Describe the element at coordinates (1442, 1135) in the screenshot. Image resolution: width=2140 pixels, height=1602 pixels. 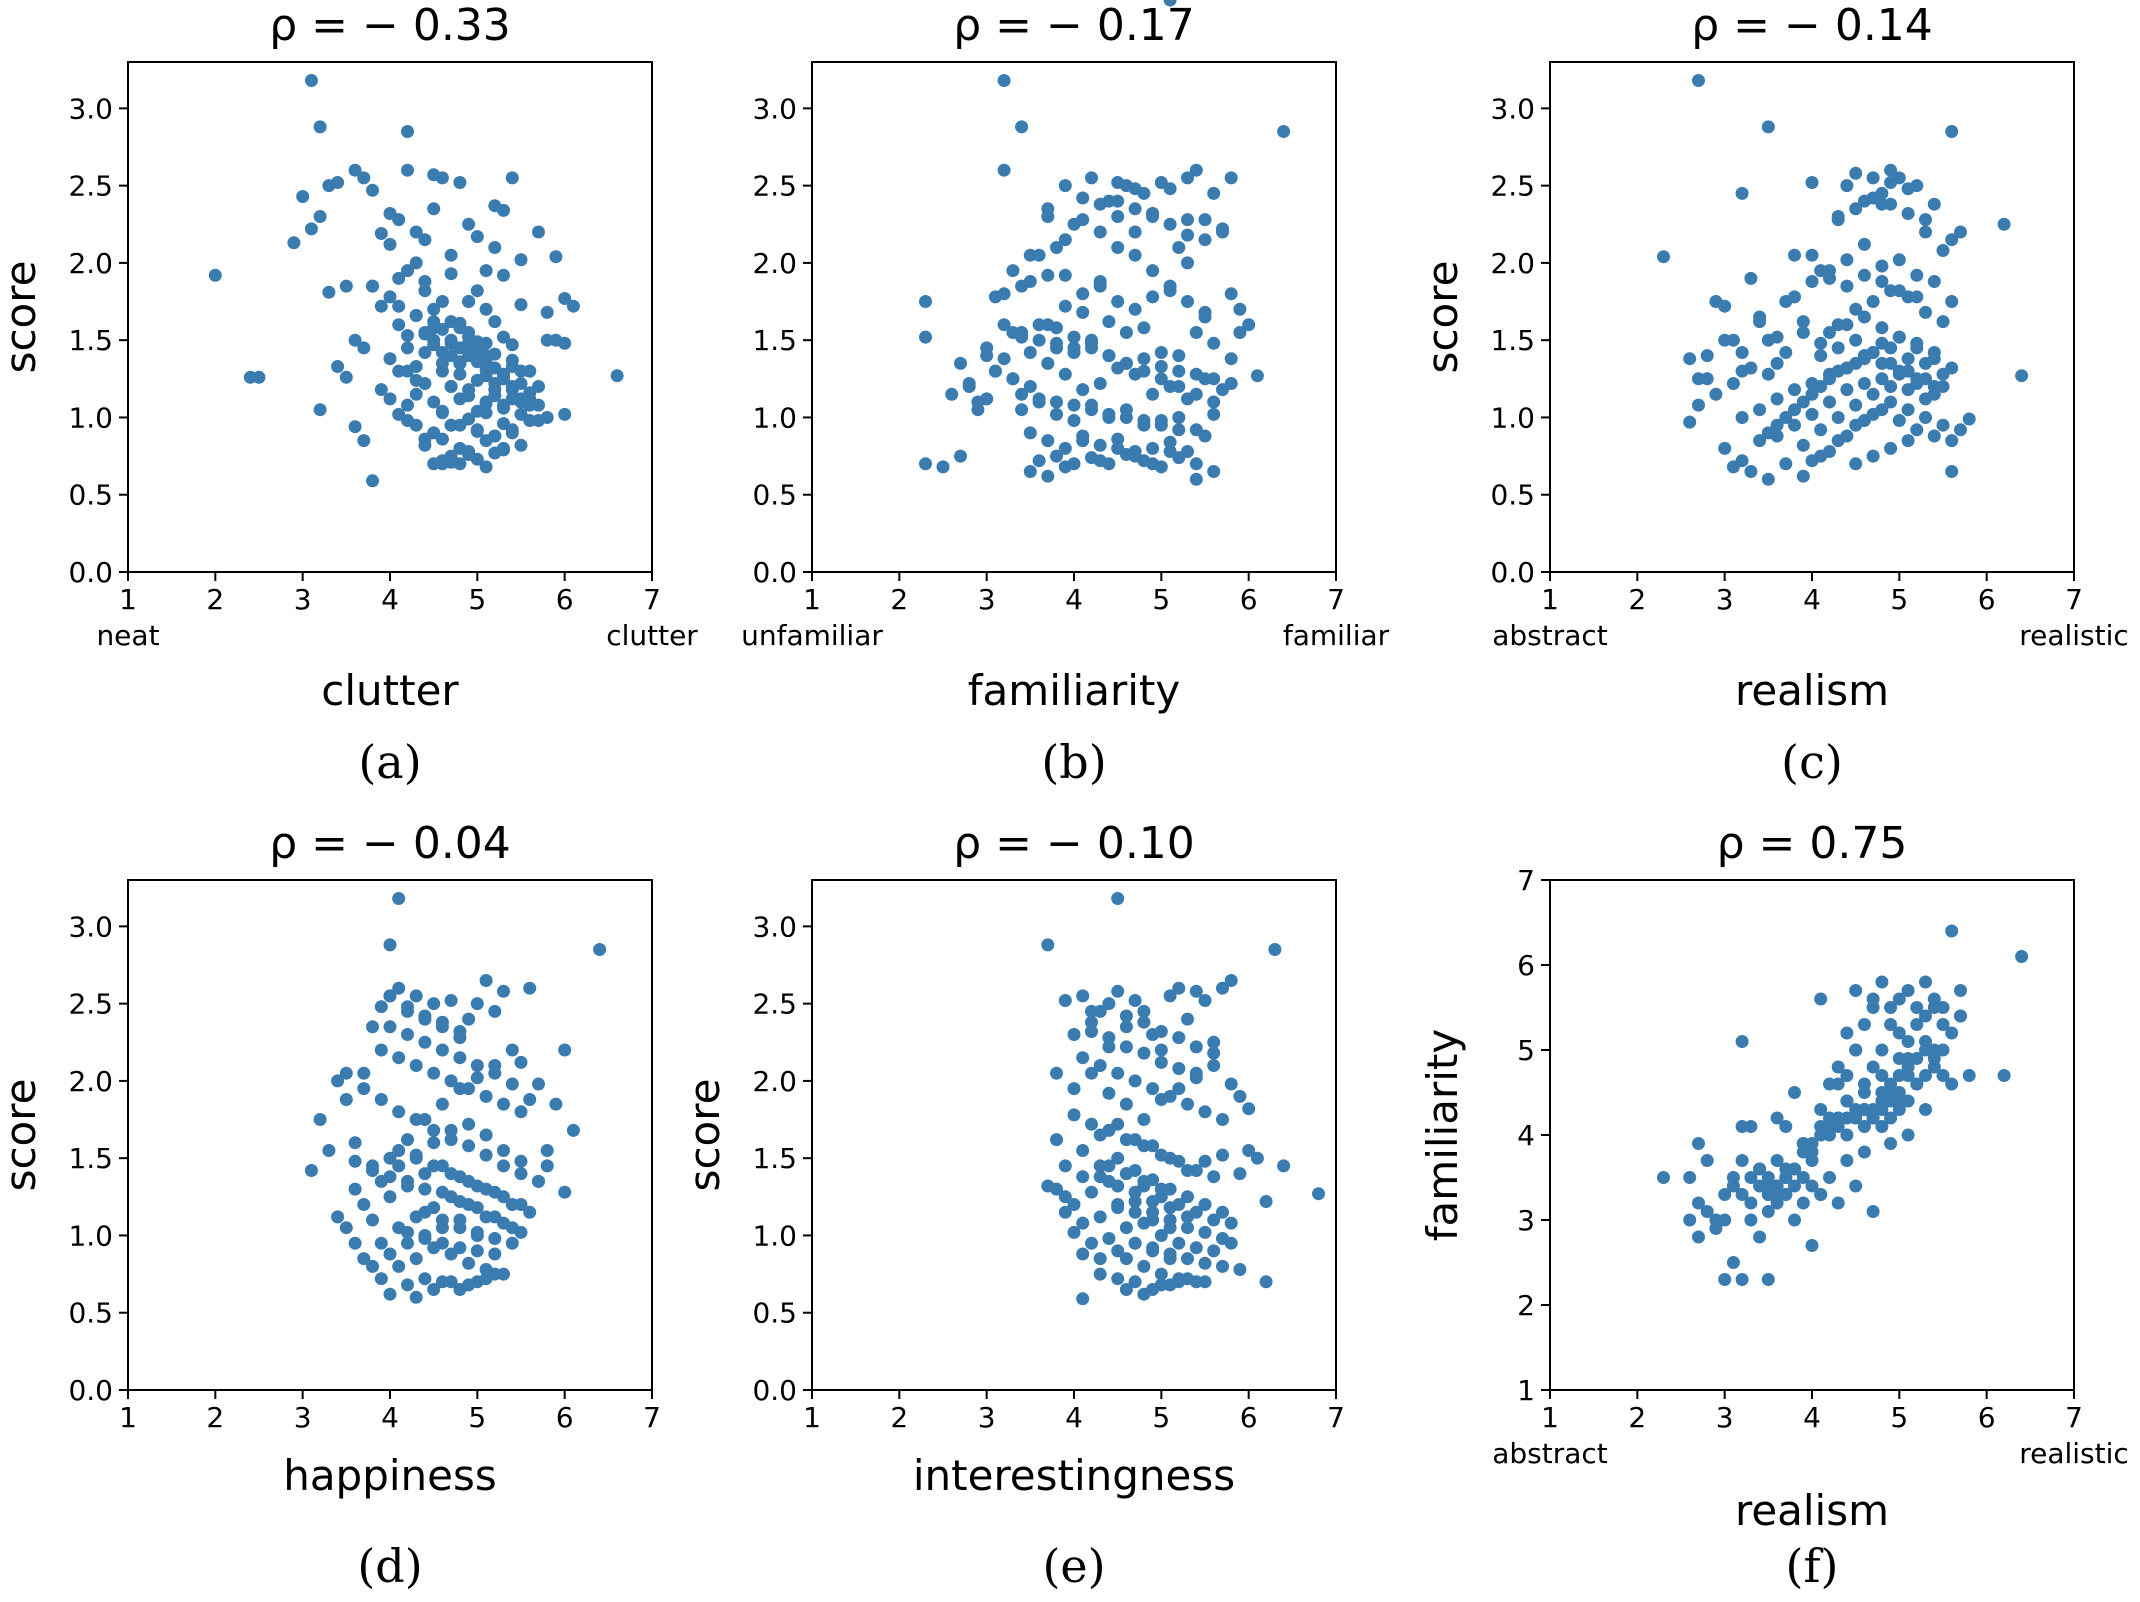
I see `y-axis-label: familiarity` at that location.